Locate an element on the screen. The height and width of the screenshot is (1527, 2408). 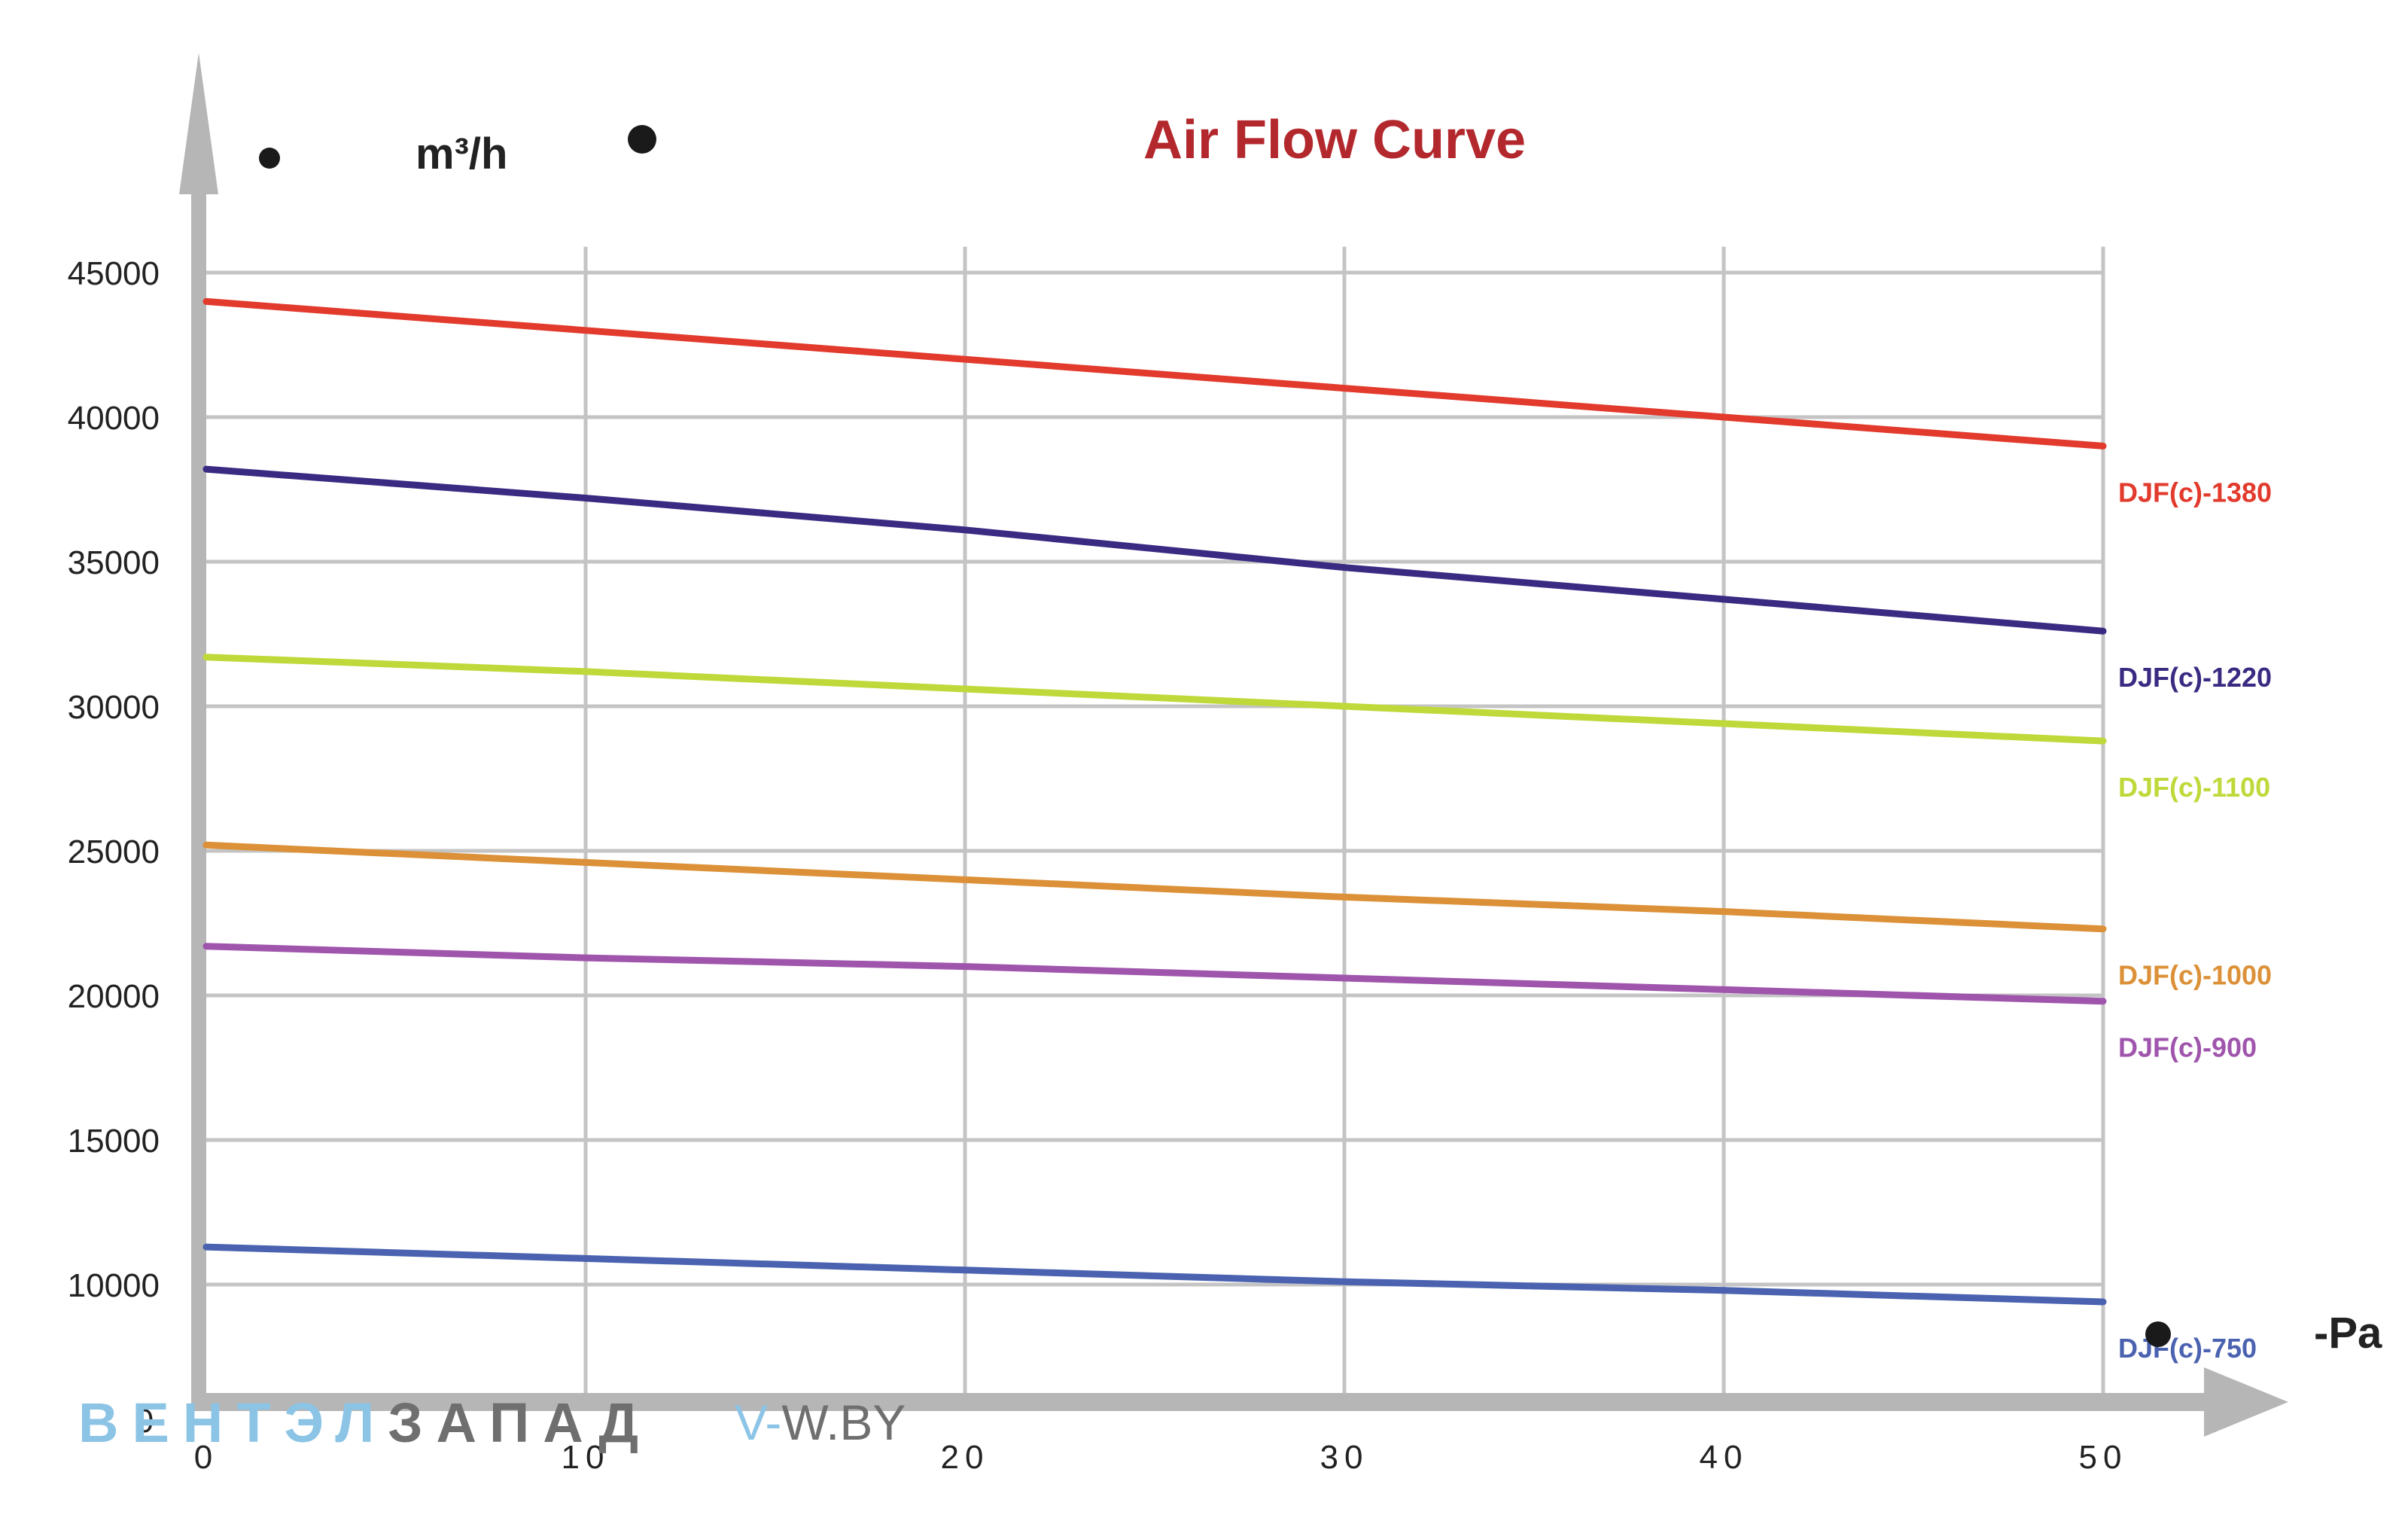
series-label: DJF(c)-1000 is located at coordinates (2195, 975).